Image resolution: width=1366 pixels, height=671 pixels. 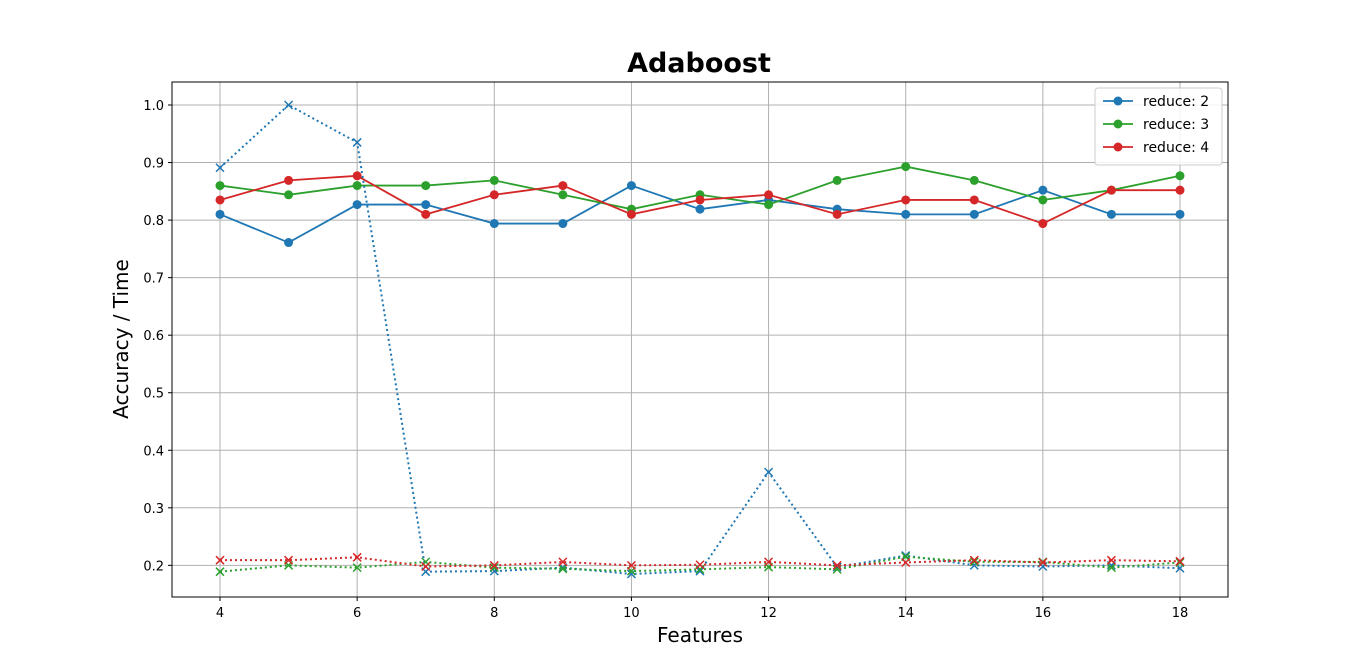 I want to click on chart-title: Adaboost, so click(x=699, y=63).